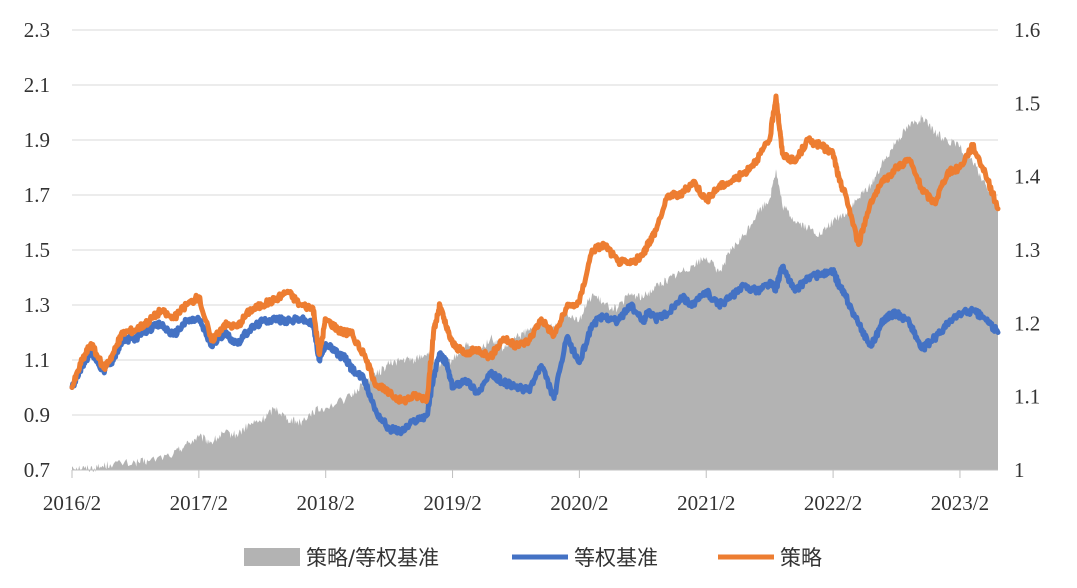  Describe the element at coordinates (37, 30) in the screenshot. I see `left-tick-label: 2.3` at that location.